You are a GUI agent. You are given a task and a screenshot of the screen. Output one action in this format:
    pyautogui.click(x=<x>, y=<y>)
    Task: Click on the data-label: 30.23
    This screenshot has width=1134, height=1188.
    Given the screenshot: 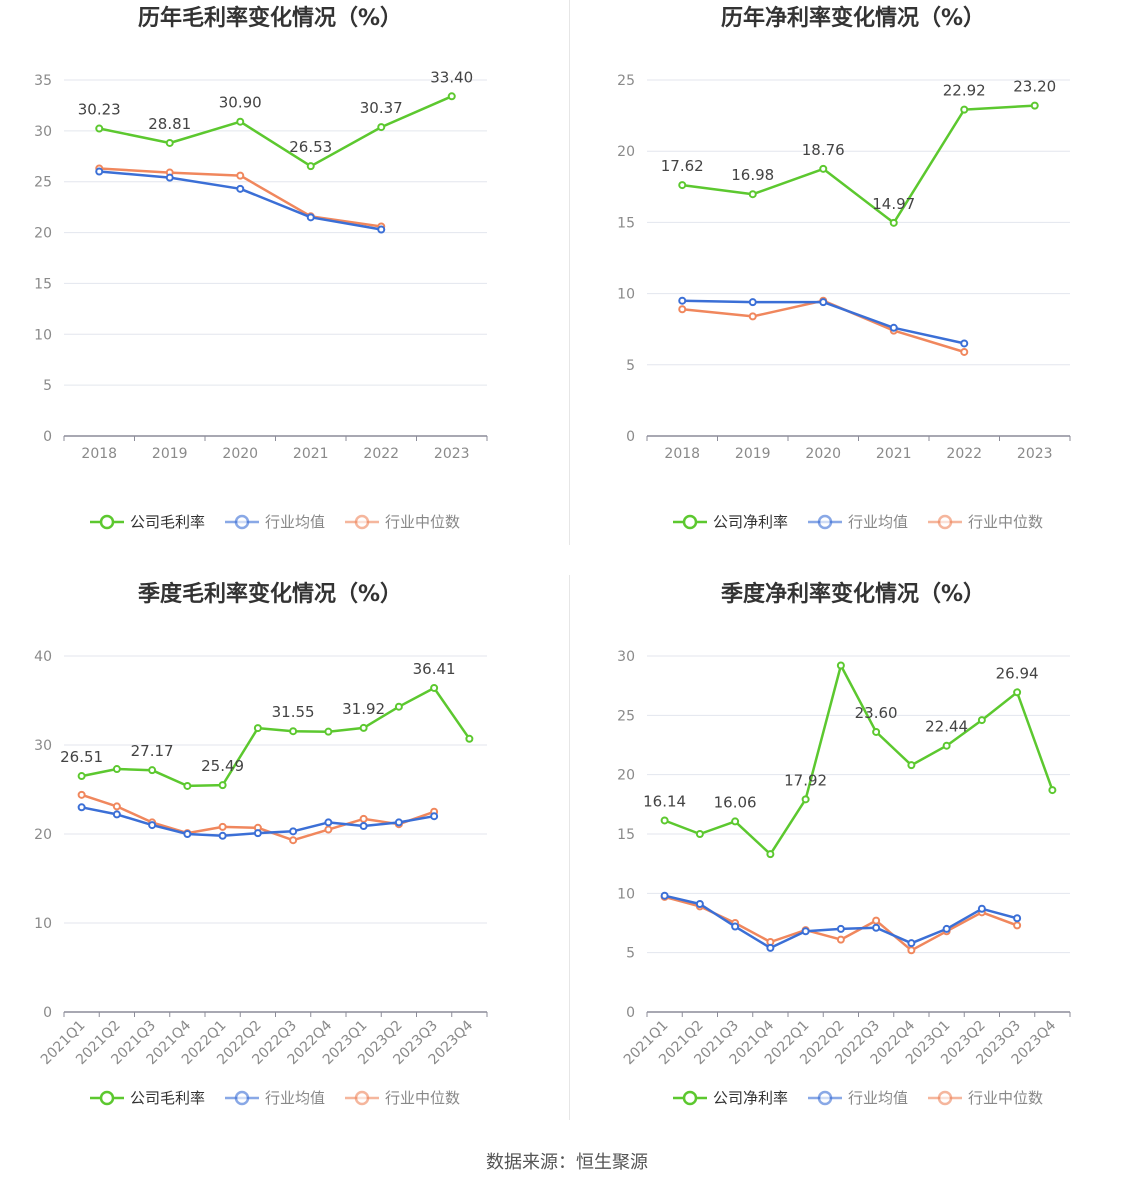 What is the action you would take?
    pyautogui.click(x=99, y=110)
    